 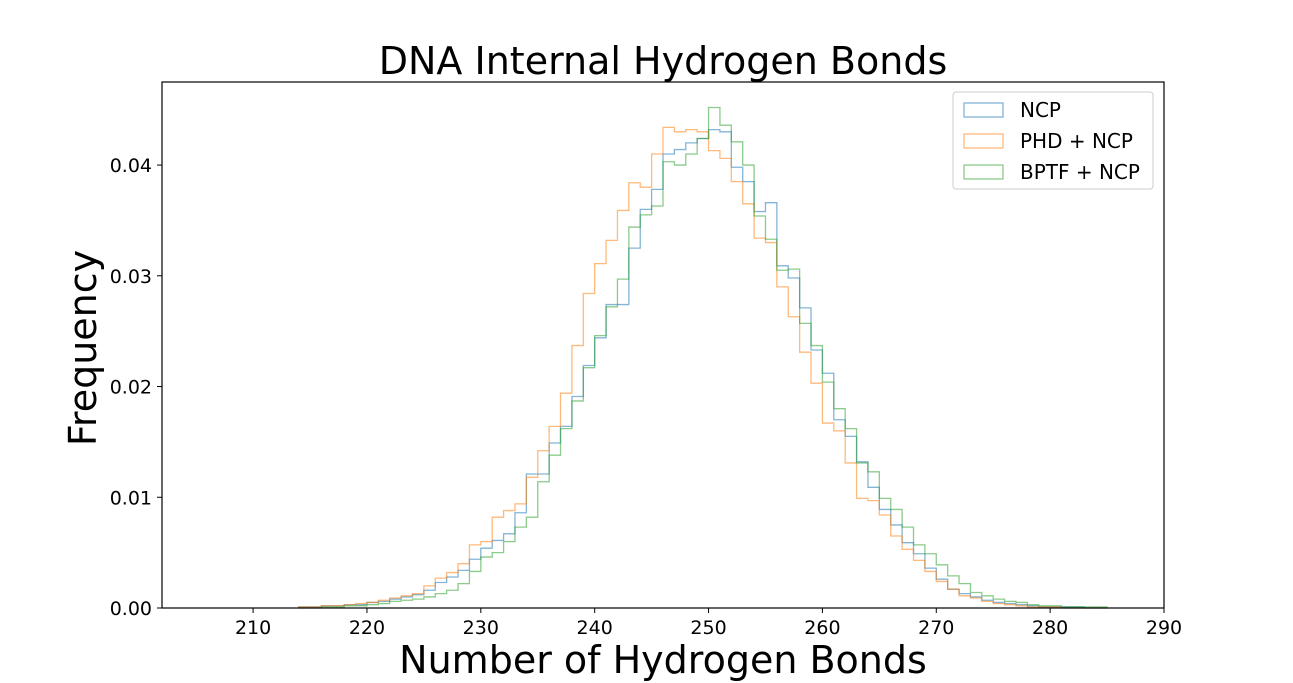 I want to click on x-tick-label: 210, so click(x=253, y=628).